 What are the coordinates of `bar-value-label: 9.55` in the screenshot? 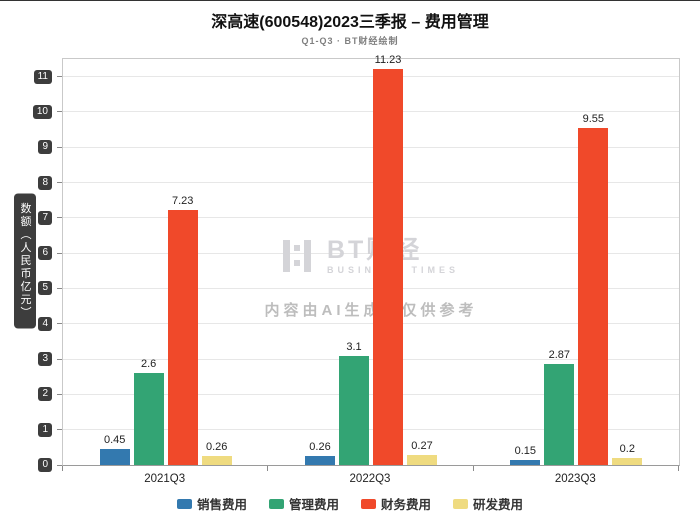 It's located at (593, 118).